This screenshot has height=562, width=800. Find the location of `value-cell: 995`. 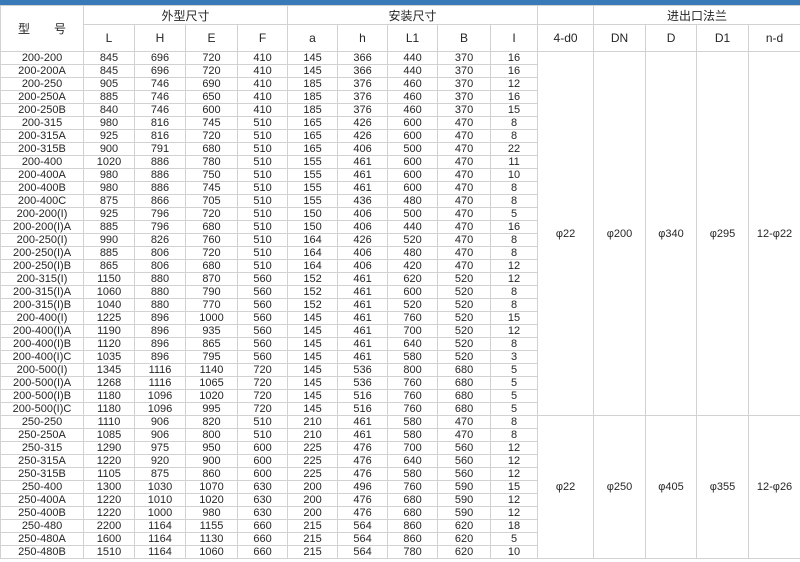

value-cell: 995 is located at coordinates (211, 409).